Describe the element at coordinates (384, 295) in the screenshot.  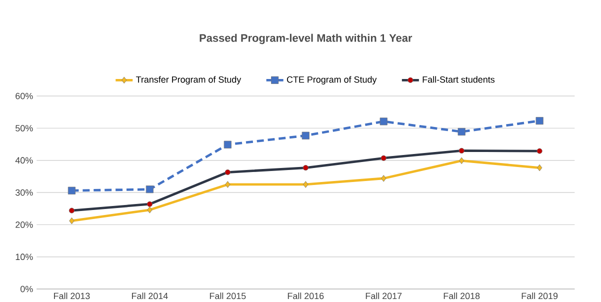
I see `x-tick-label: Fall 2017` at that location.